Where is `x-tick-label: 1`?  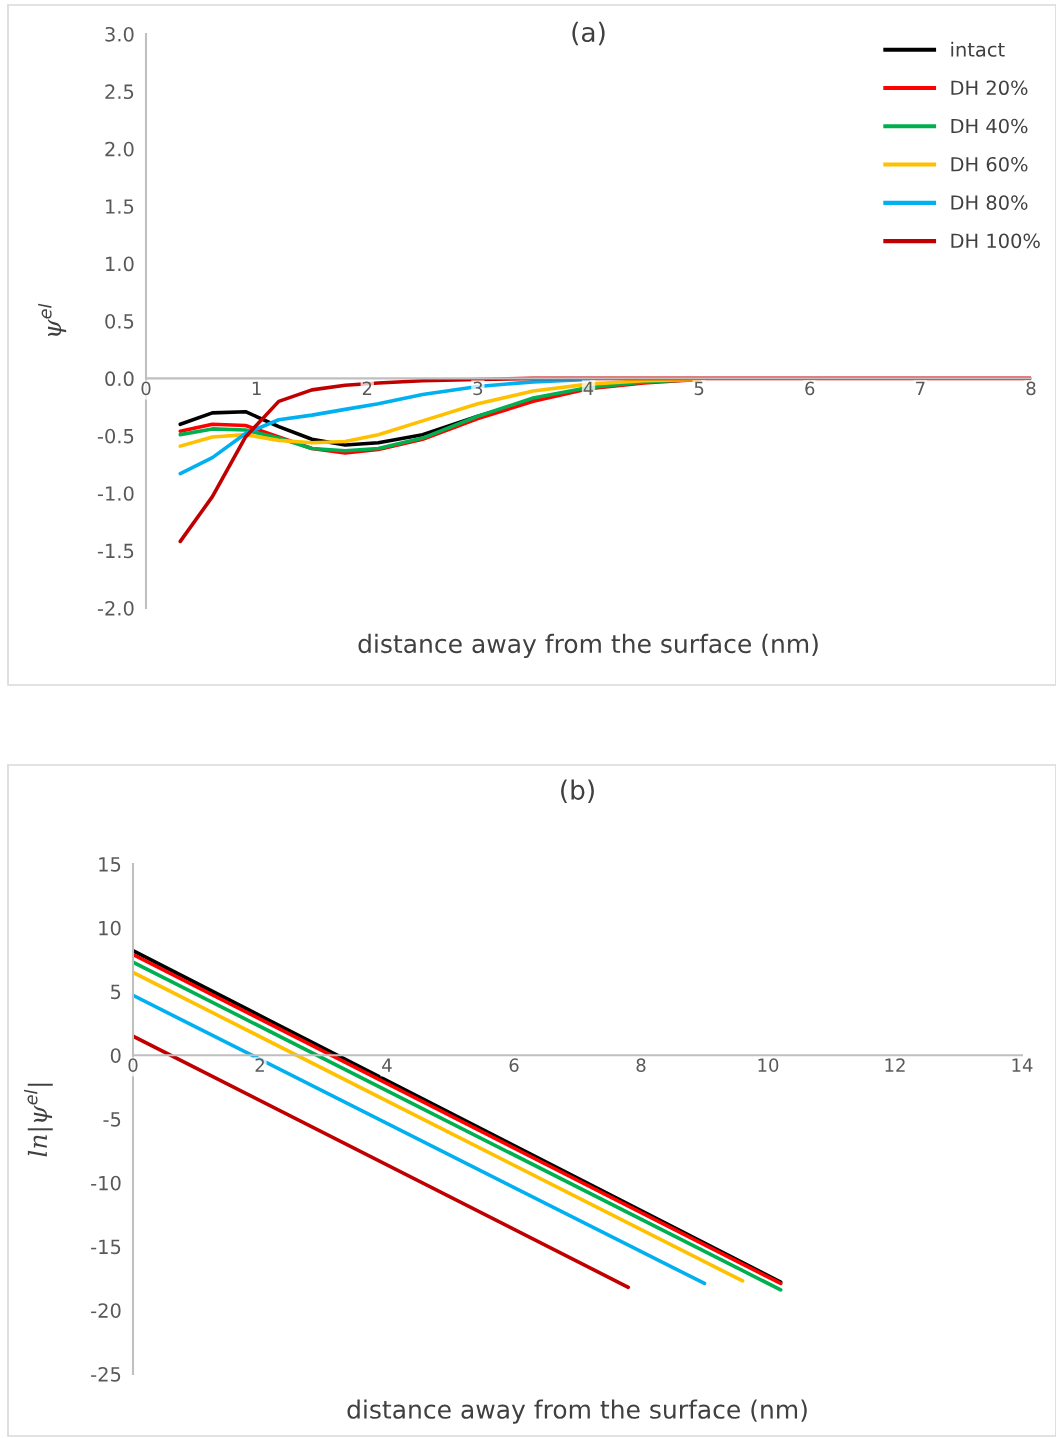 x-tick-label: 1 is located at coordinates (256, 388).